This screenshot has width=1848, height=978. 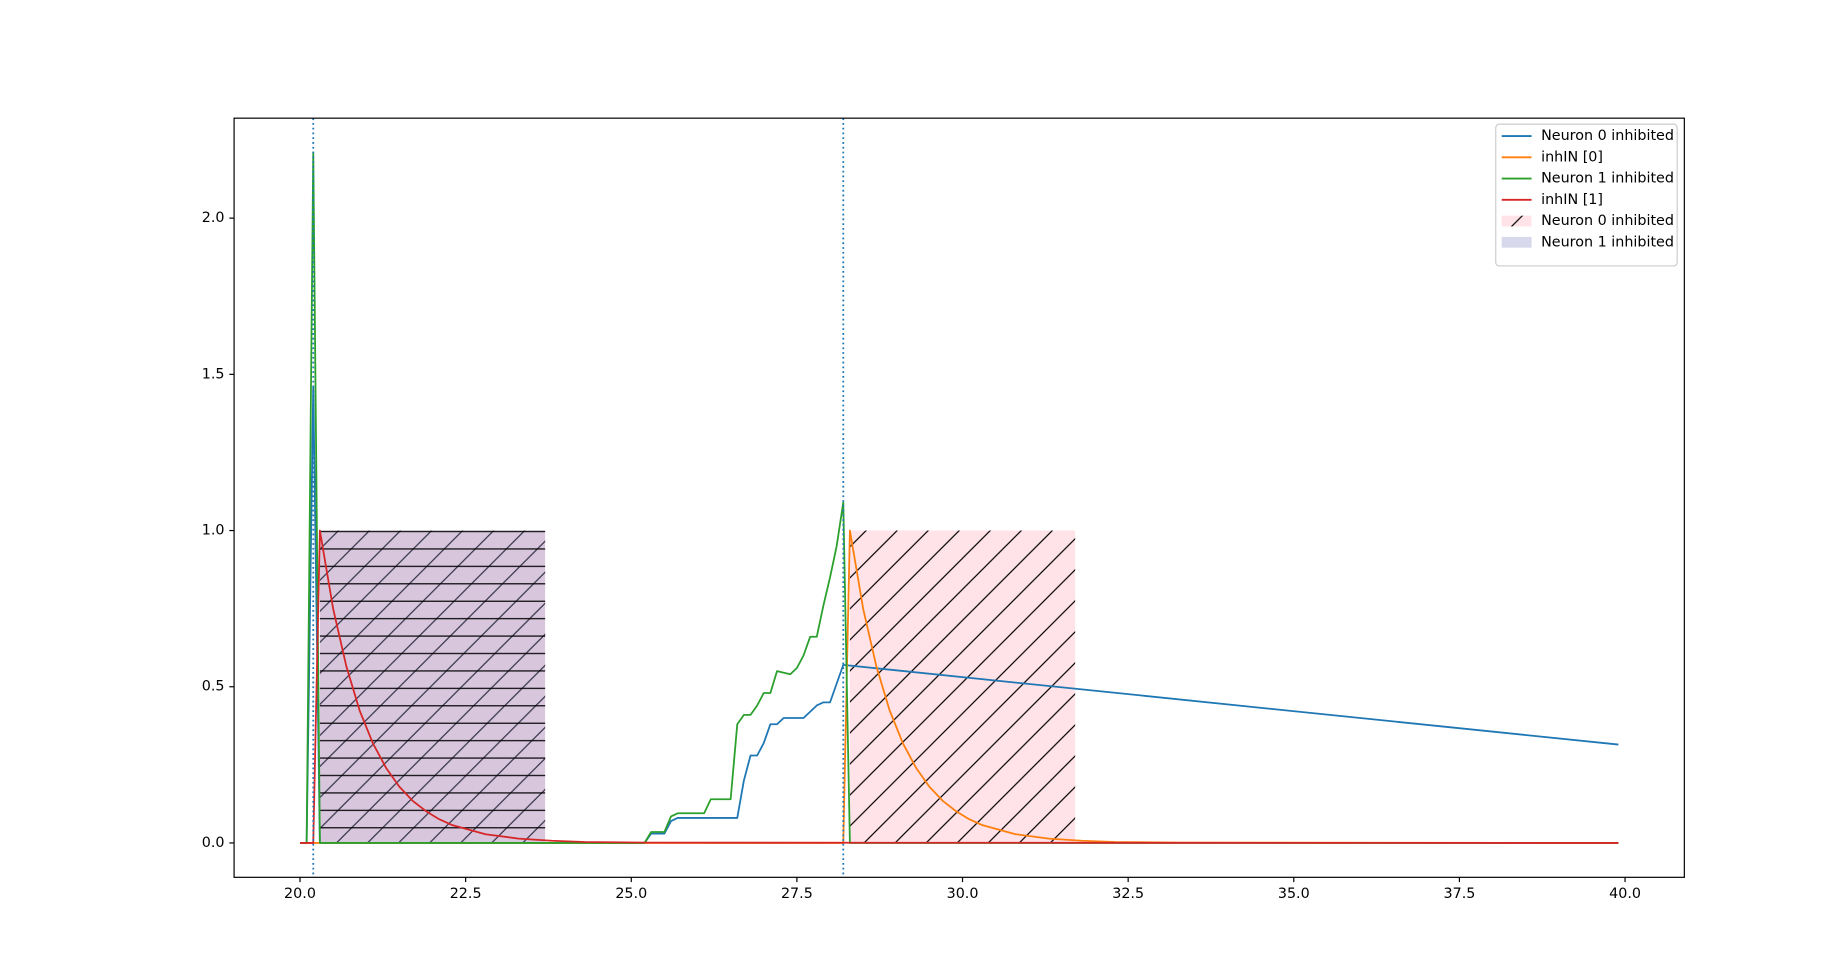 What do you see at coordinates (631, 894) in the screenshot?
I see `x-tick-label: 25.0` at bounding box center [631, 894].